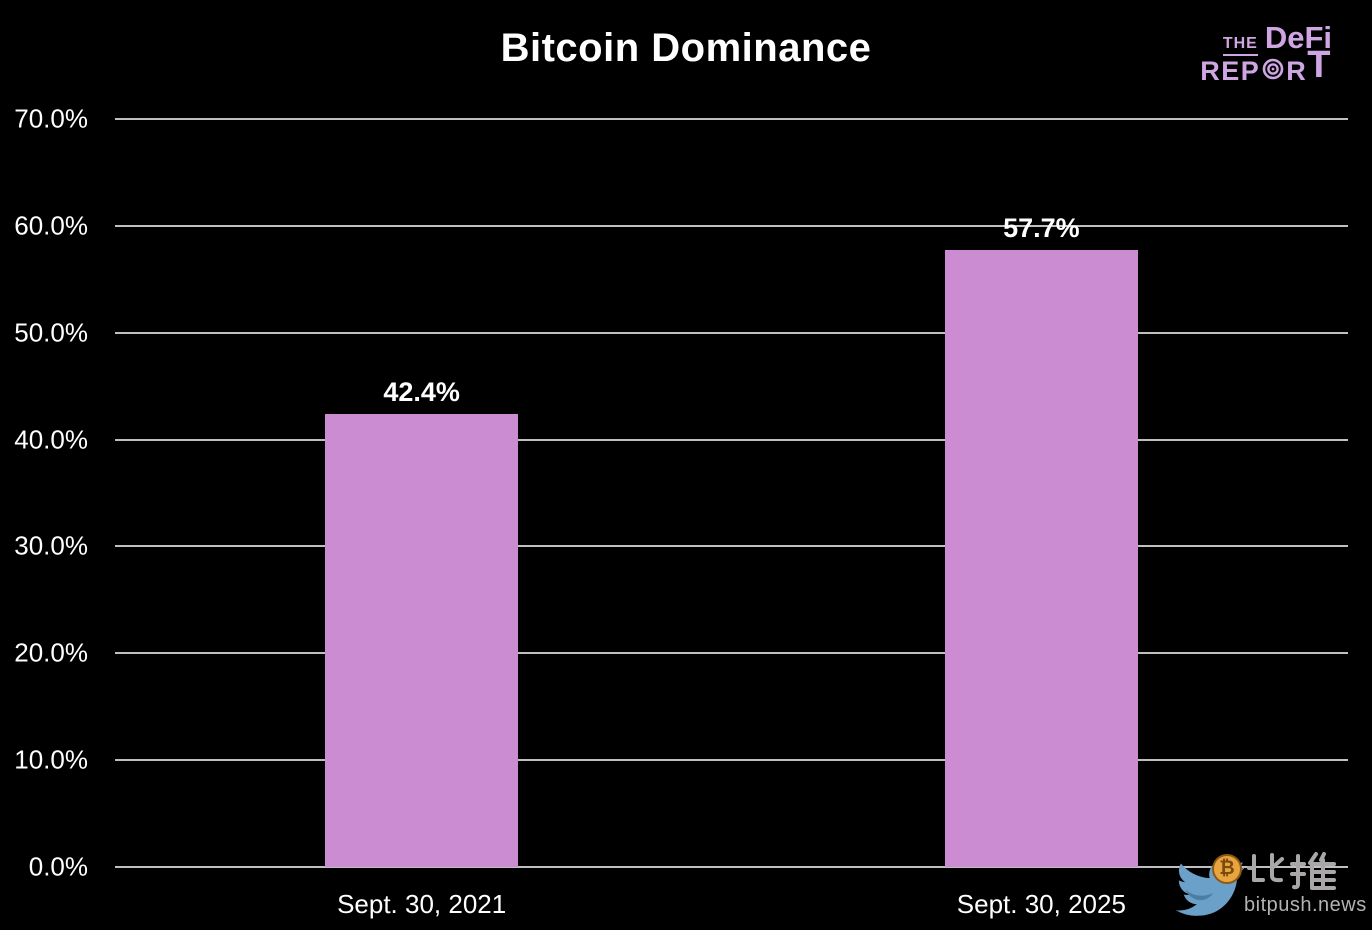  I want to click on chart-title: Bitcoin Dominance, so click(686, 48).